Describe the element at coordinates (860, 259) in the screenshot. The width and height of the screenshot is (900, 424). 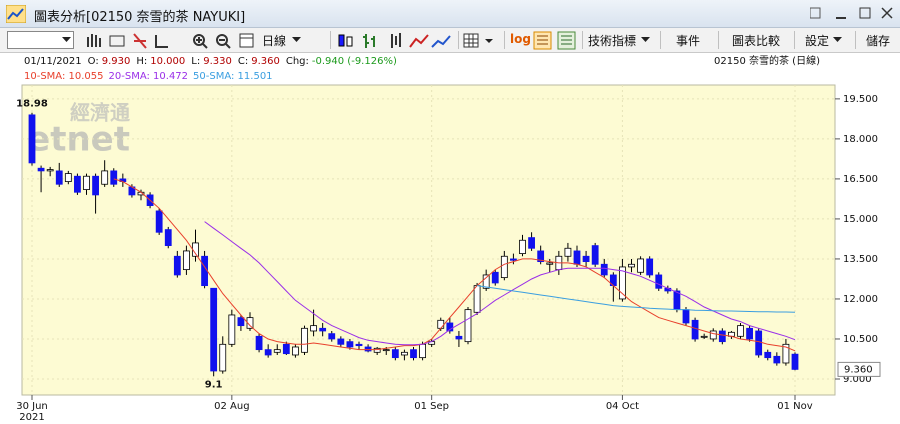
I see `y-tick-label: 13.500` at that location.